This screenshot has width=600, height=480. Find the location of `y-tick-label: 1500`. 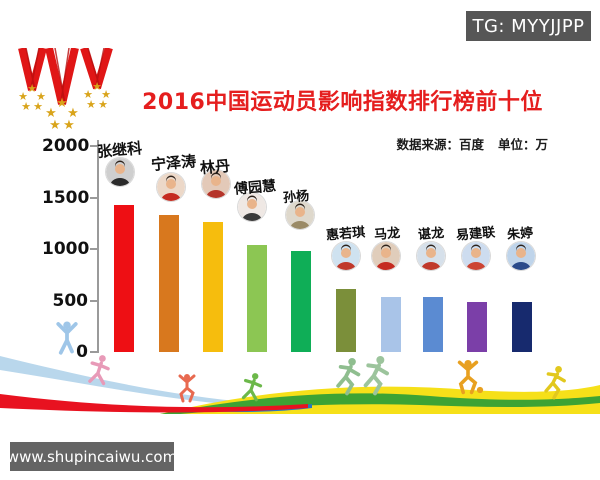

y-tick-label: 1500 is located at coordinates (66, 197).